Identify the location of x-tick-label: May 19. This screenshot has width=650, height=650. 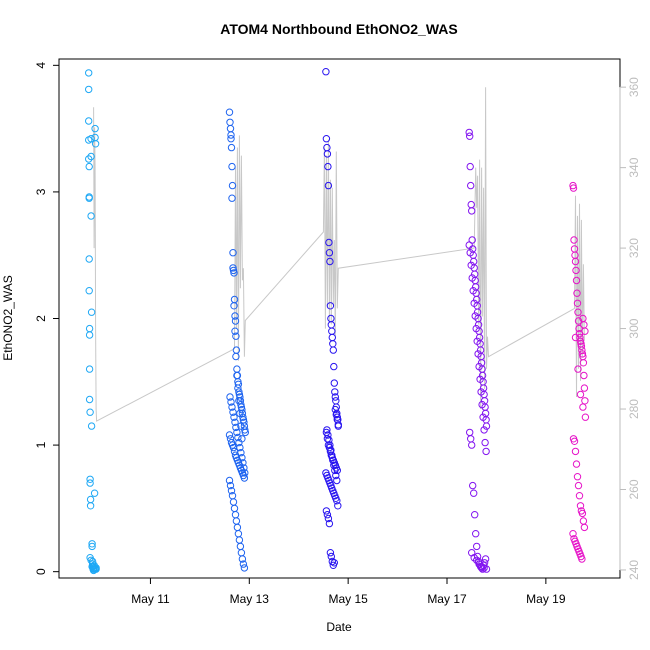
(546, 599).